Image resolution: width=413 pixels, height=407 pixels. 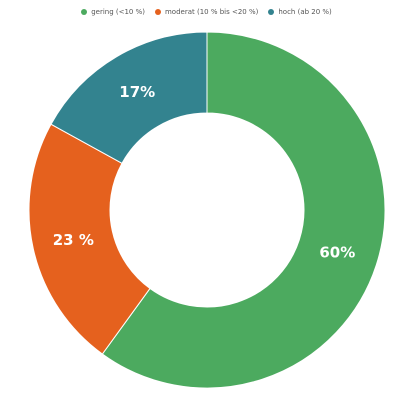 I want to click on slice-hoch, so click(x=129, y=97).